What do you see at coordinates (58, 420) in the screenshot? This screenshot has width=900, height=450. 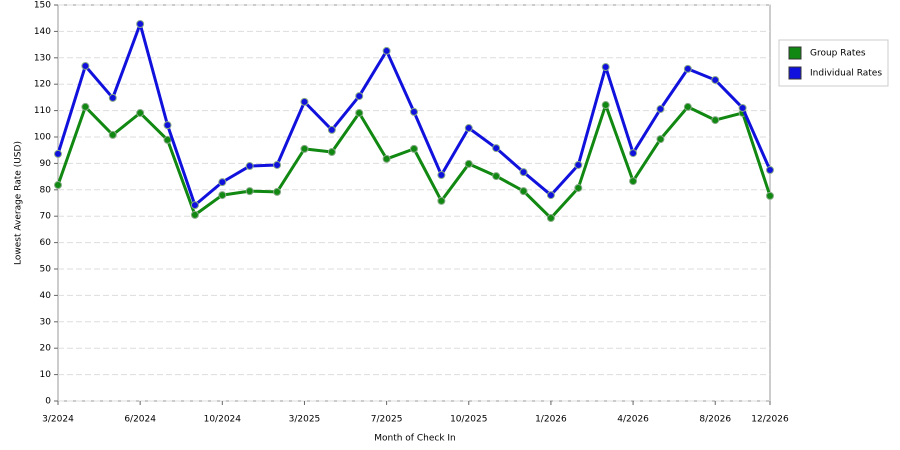 I see `x-tick-label: 3/2024` at bounding box center [58, 420].